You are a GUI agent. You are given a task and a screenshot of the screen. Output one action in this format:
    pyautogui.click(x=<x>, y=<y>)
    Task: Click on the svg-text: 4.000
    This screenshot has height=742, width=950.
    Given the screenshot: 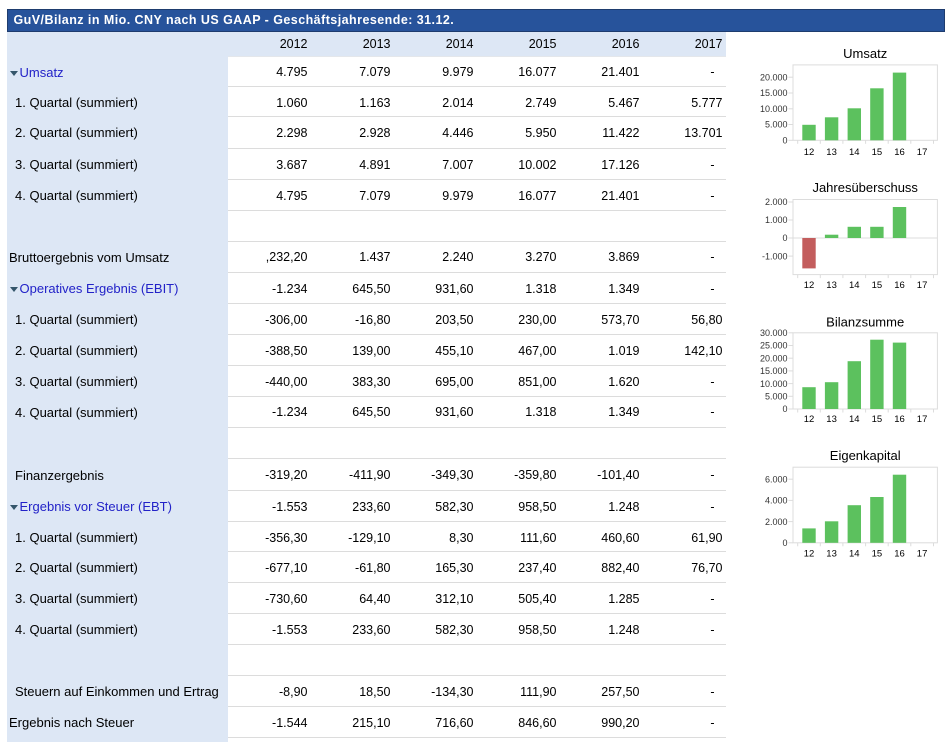 What is the action you would take?
    pyautogui.click(x=776, y=501)
    